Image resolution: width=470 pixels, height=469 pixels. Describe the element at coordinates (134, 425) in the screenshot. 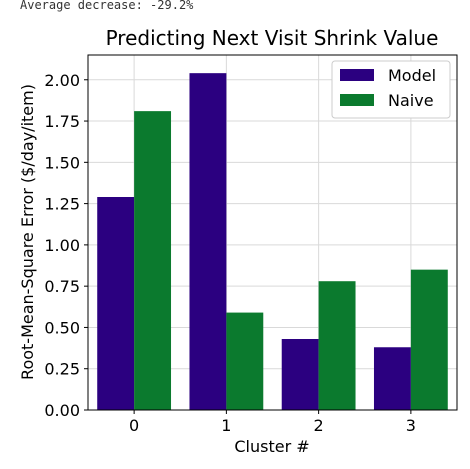

I see `x-tick-label: 0` at that location.